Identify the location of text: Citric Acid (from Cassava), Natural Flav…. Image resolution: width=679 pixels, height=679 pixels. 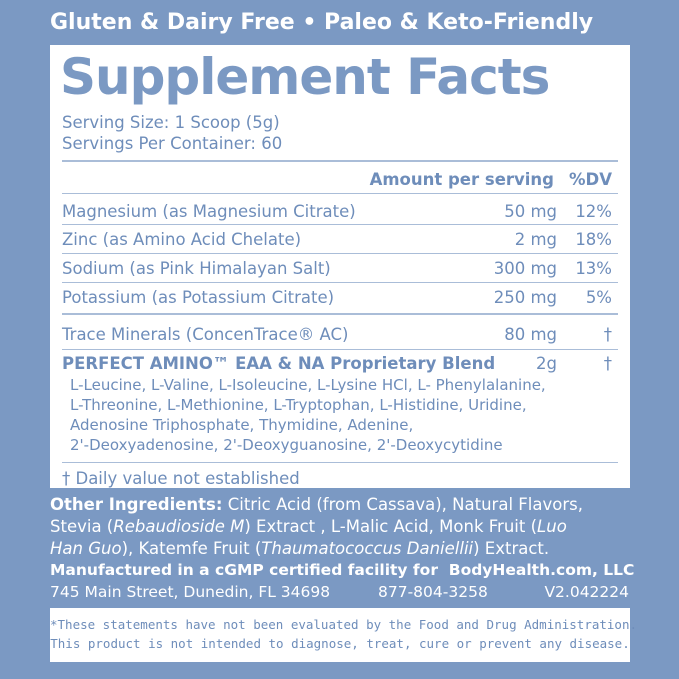
(402, 504).